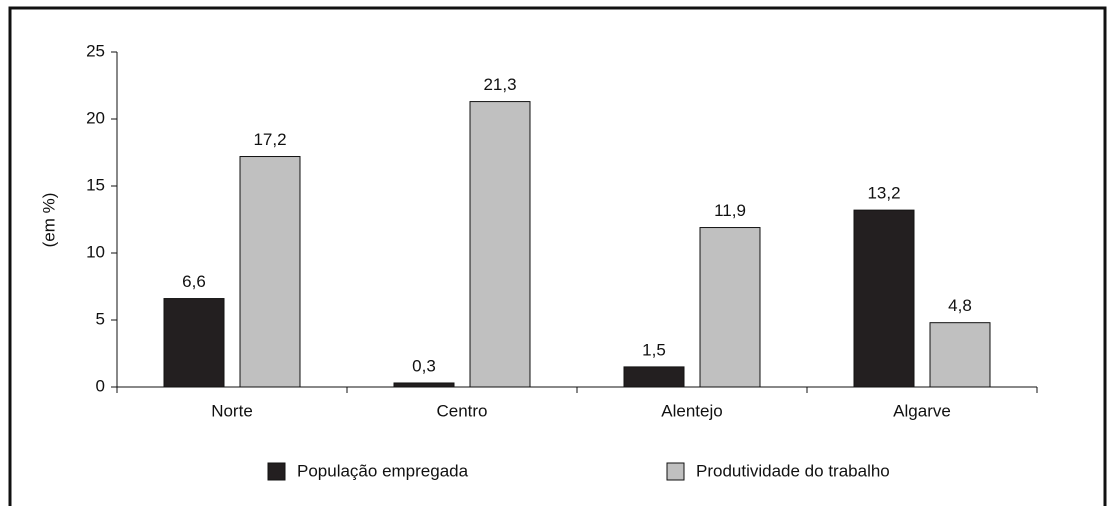  I want to click on value-label: 1,5, so click(654, 349).